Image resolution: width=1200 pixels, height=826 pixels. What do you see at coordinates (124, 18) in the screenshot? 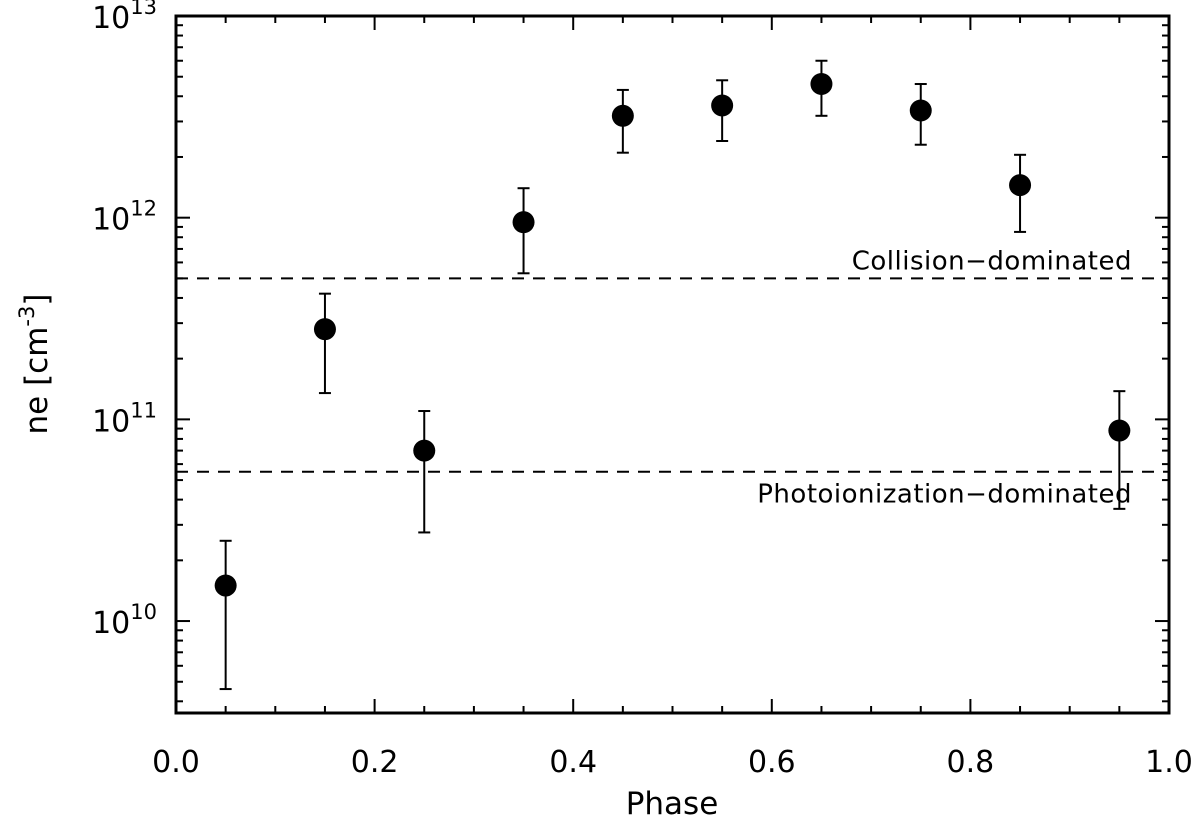
I see `y-tick-label: 1013` at bounding box center [124, 18].